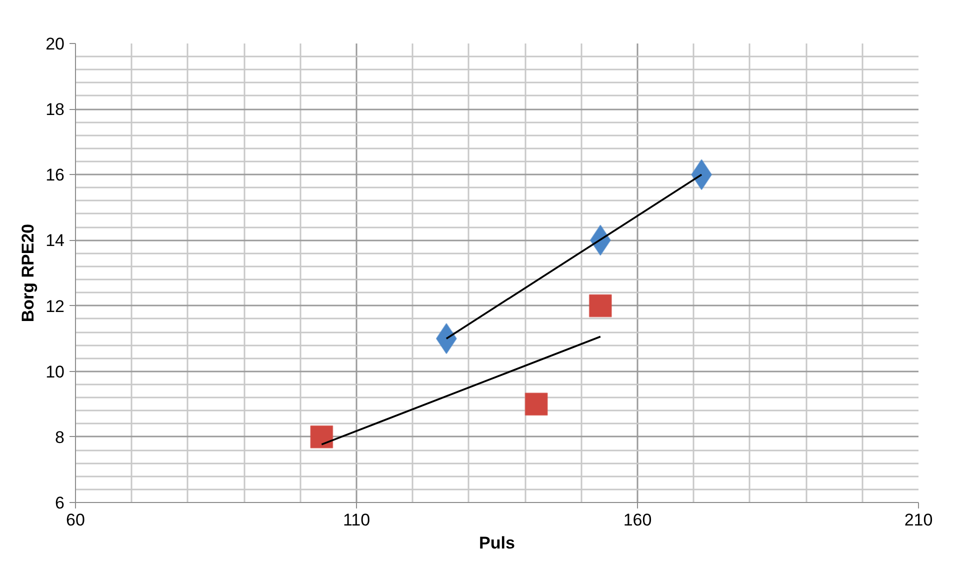 The image size is (963, 562). I want to click on y-axis-title: Borg RPE20, so click(28, 273).